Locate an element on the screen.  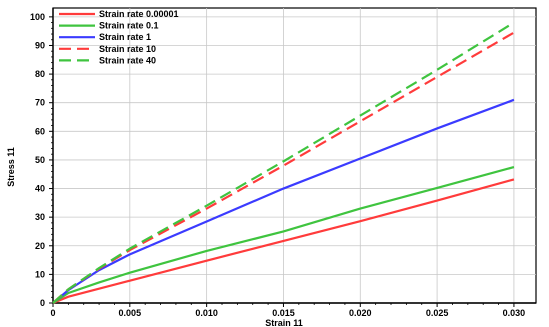
y-tick-label: 30 is located at coordinates (40, 217).